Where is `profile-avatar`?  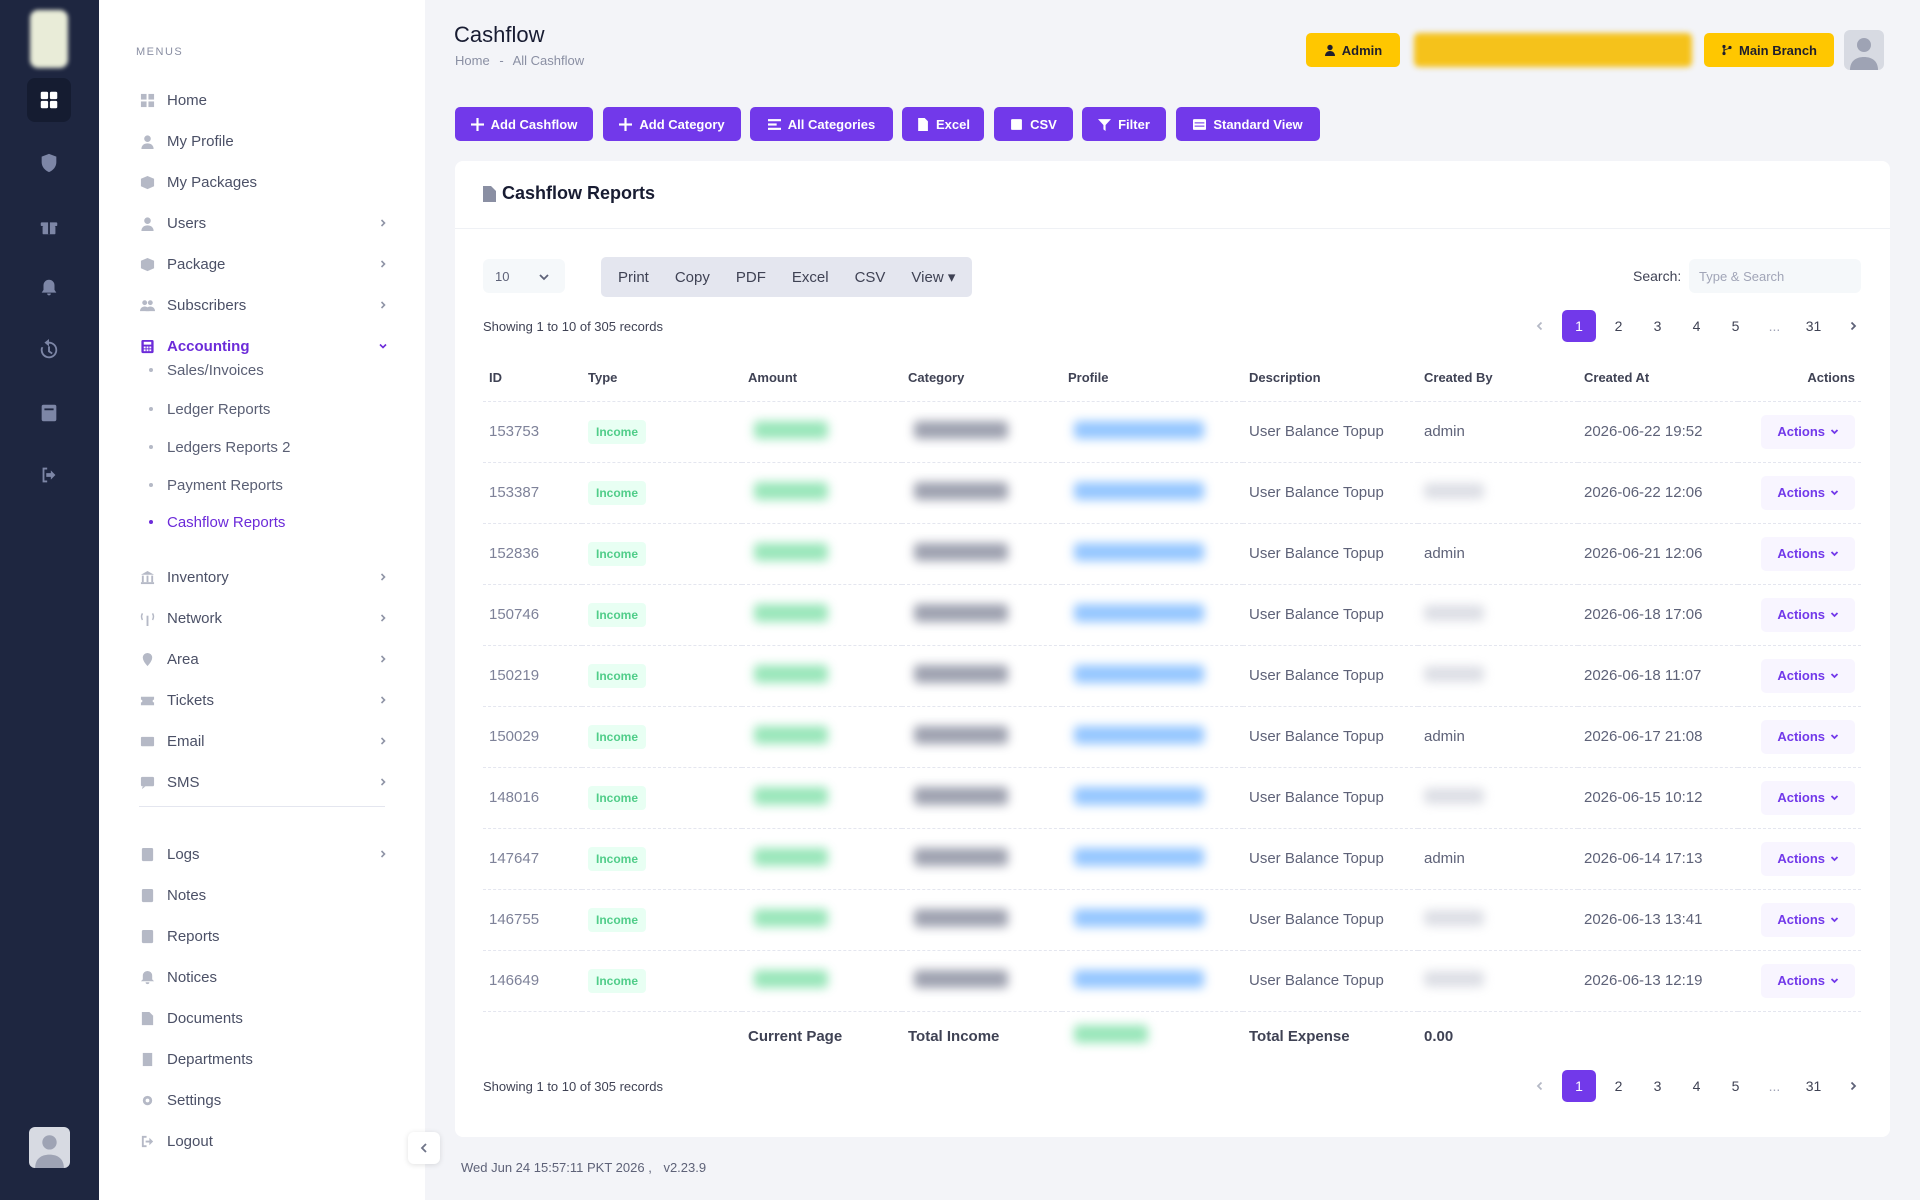 profile-avatar is located at coordinates (1864, 50).